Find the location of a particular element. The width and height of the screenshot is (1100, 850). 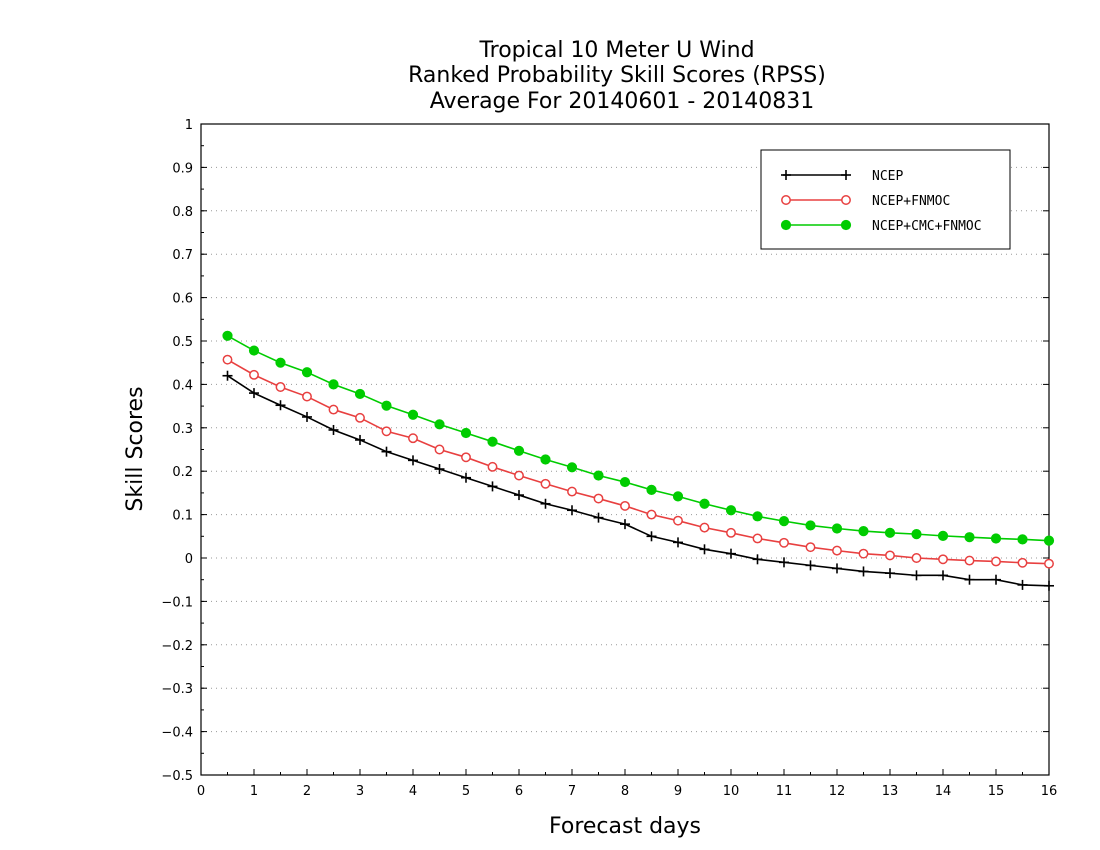

legend-item: NCEP+FNMOC is located at coordinates (865, 201).